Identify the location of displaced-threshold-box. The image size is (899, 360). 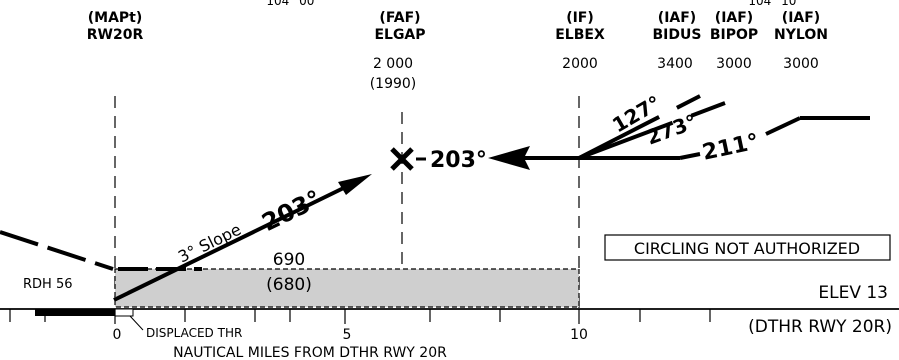
(124, 312).